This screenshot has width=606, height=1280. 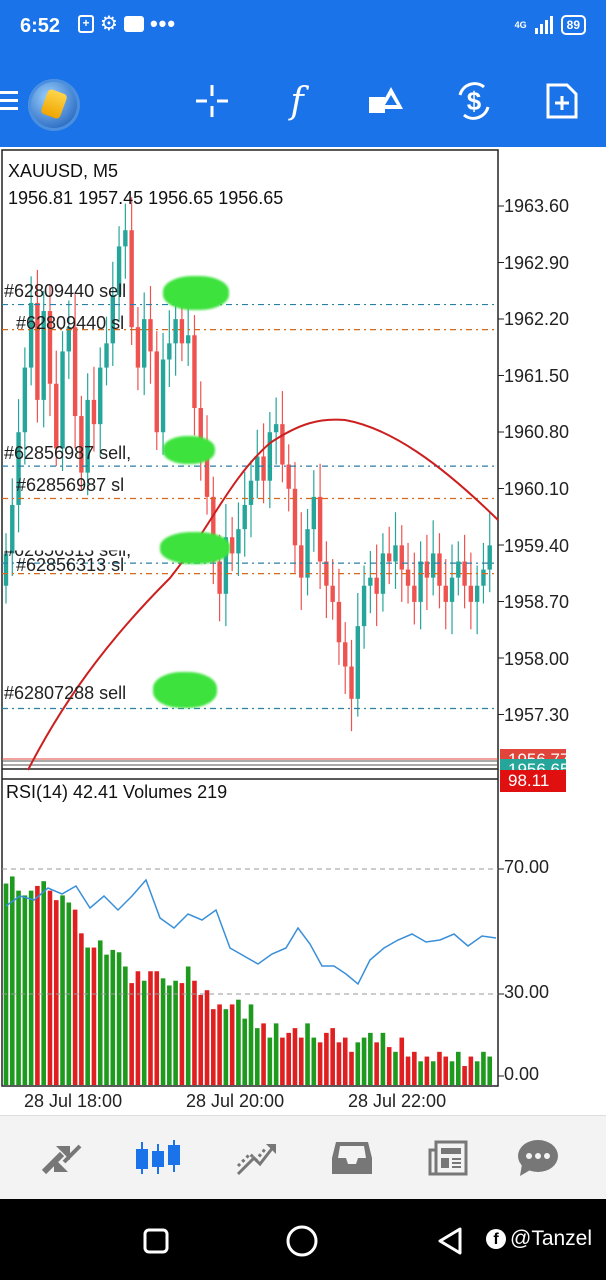 I want to click on order-label-sell-3: #62856313 sell,, so click(x=68, y=550).